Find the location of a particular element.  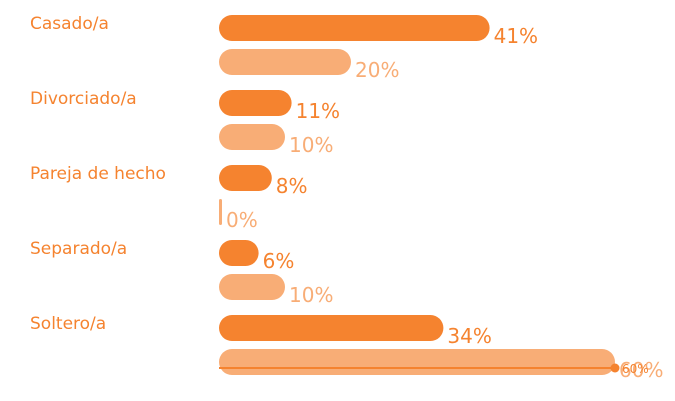

category-label: Divorciado/a is located at coordinates (83, 99).